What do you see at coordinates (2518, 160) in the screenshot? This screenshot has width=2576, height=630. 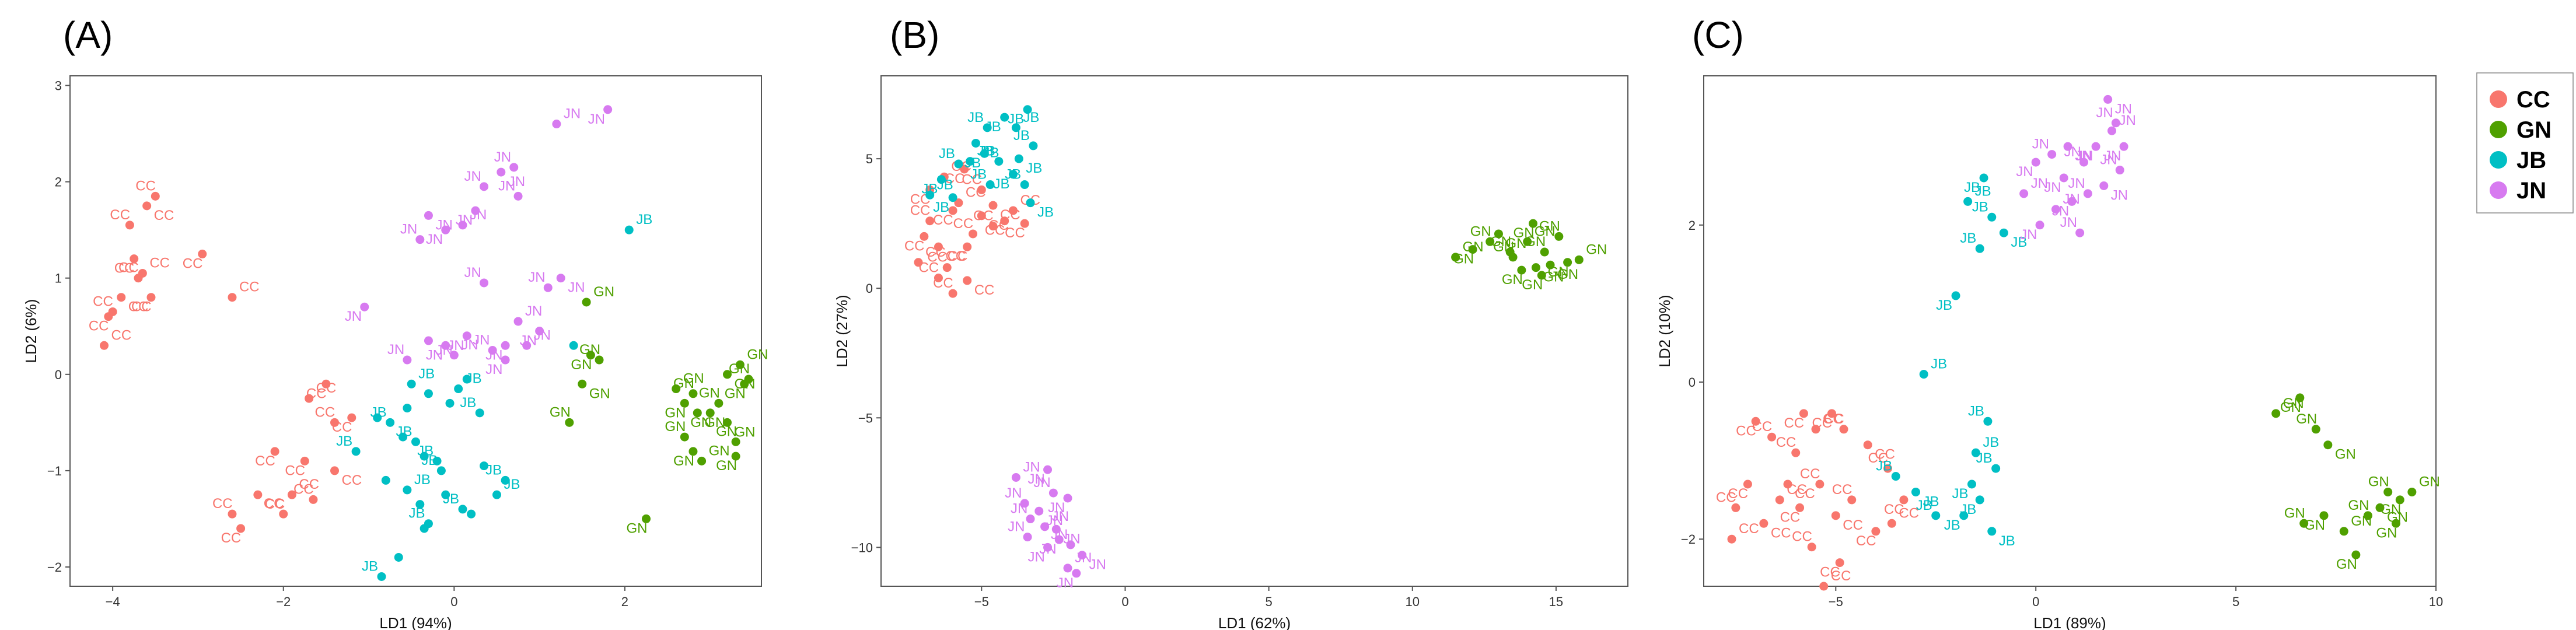 I see `legend-item-jb: JB` at bounding box center [2518, 160].